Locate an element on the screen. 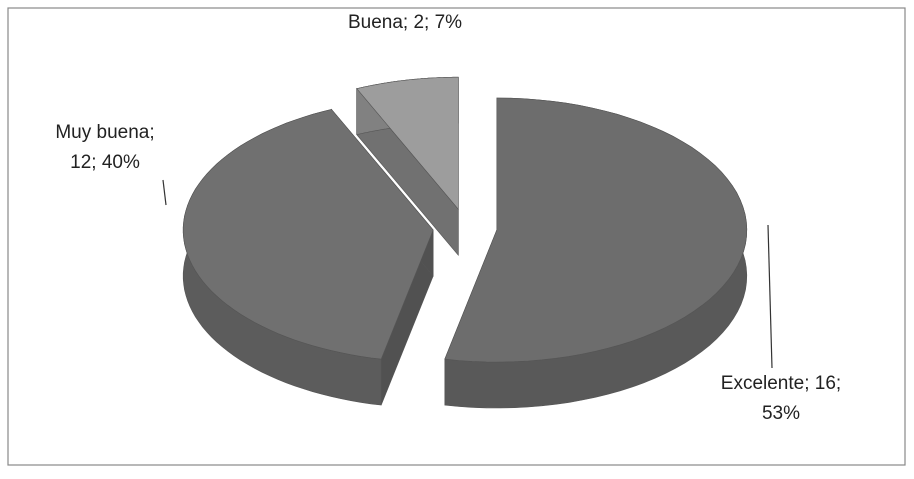  pie-slice is located at coordinates (407, 166).